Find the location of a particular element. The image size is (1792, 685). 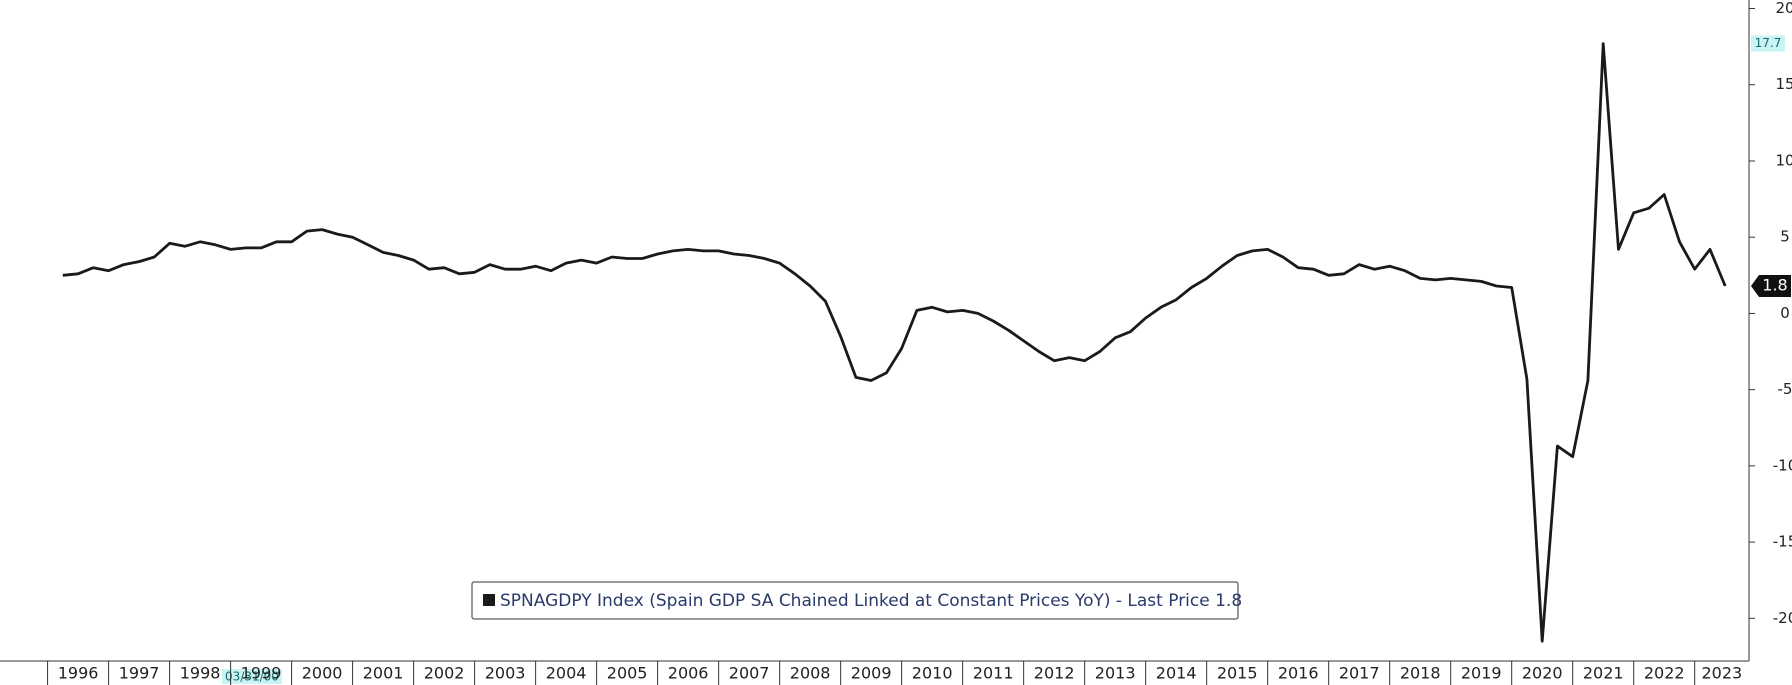

y-tick-label: 10 is located at coordinates (1783, 160).